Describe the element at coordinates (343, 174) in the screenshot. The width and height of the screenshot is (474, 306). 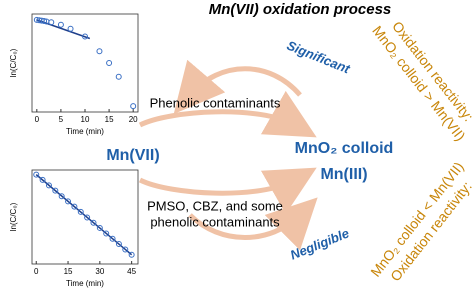
I see `label: Mn(III)` at that location.